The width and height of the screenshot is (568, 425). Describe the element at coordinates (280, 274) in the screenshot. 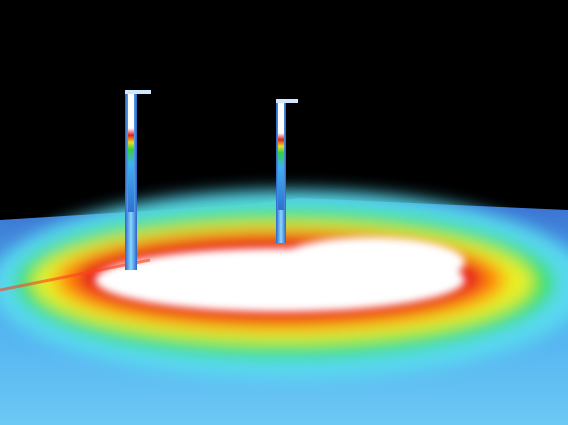

I see `illuminance-core` at that location.